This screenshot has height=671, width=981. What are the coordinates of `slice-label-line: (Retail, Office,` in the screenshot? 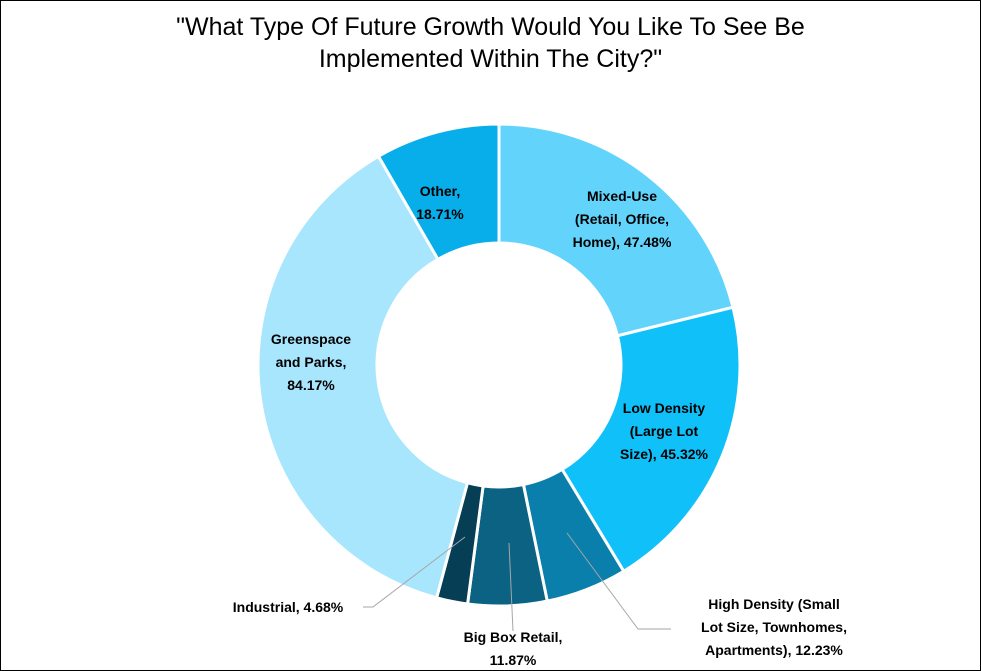 It's located at (622, 219).